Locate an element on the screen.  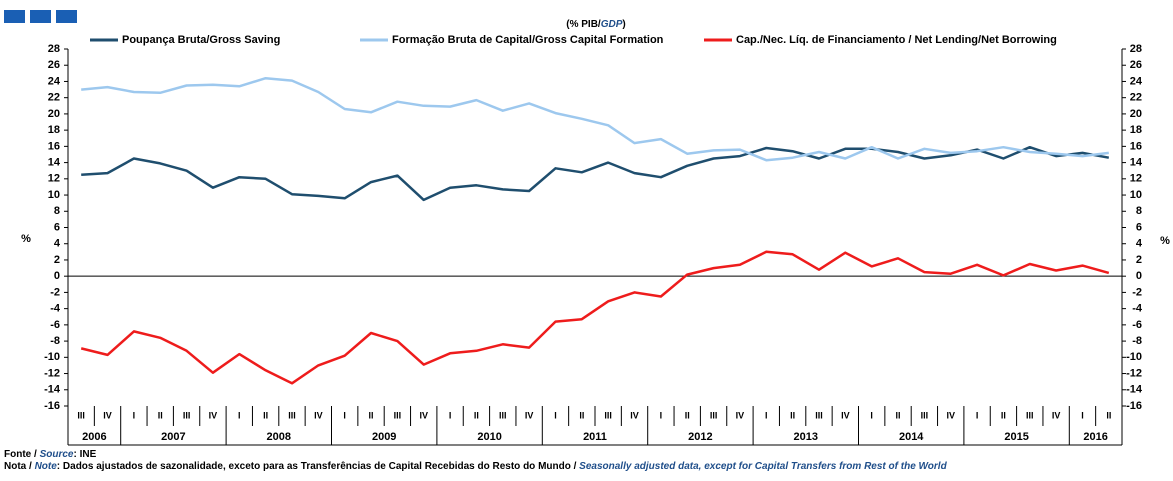
y-tick-label: -10 is located at coordinates (52, 357).